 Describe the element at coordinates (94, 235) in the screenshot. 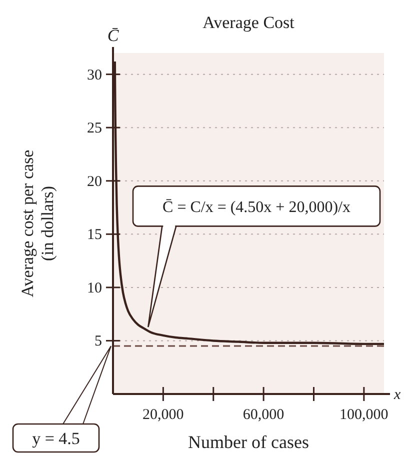

I see `y-tick-label: 15` at that location.